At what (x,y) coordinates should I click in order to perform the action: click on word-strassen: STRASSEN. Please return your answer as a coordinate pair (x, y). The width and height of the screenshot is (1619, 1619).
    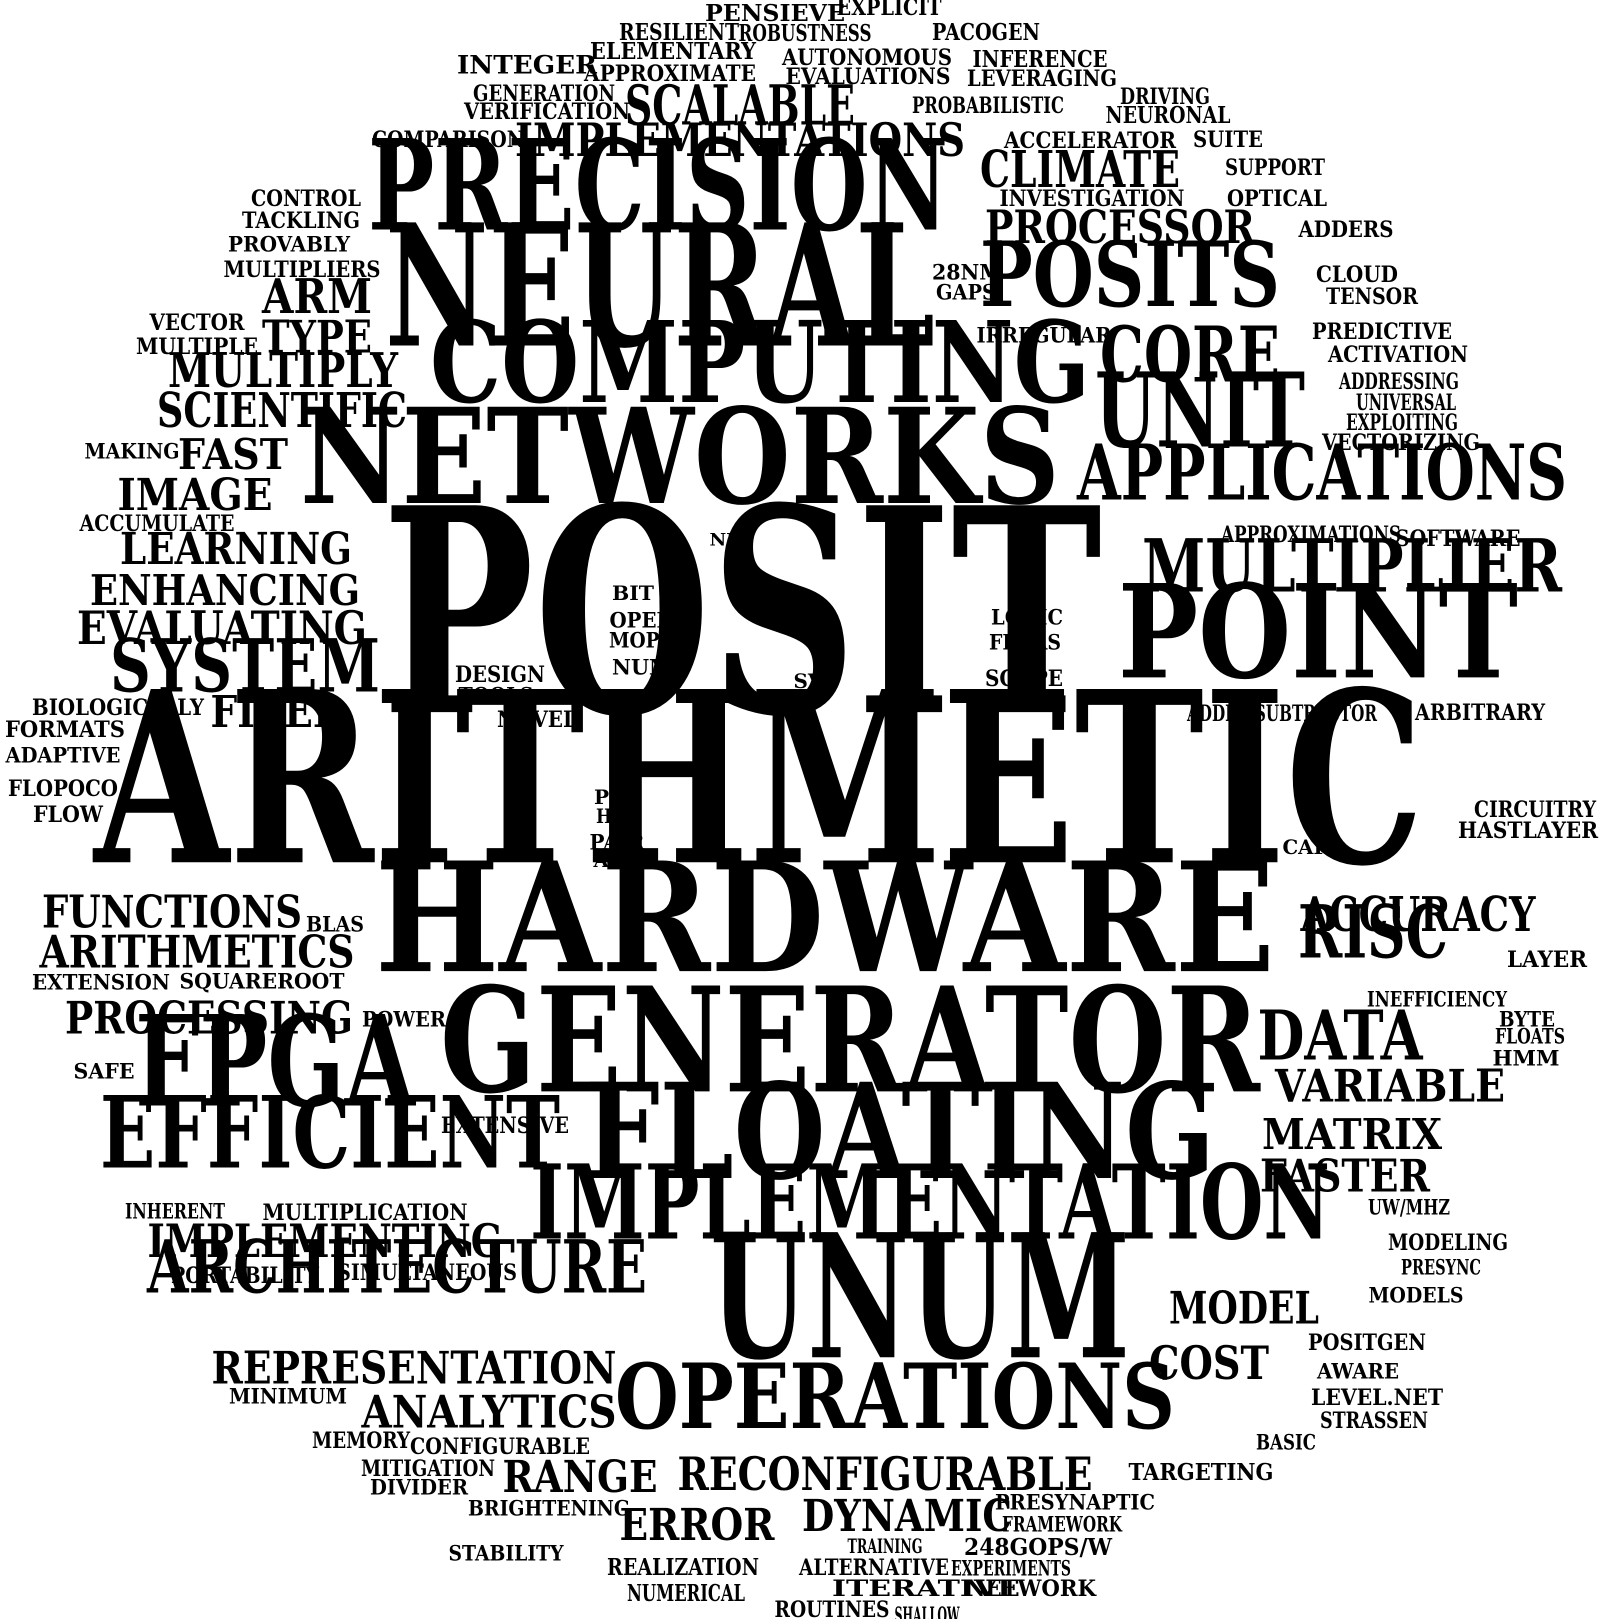
    Looking at the image, I should click on (1374, 1420).